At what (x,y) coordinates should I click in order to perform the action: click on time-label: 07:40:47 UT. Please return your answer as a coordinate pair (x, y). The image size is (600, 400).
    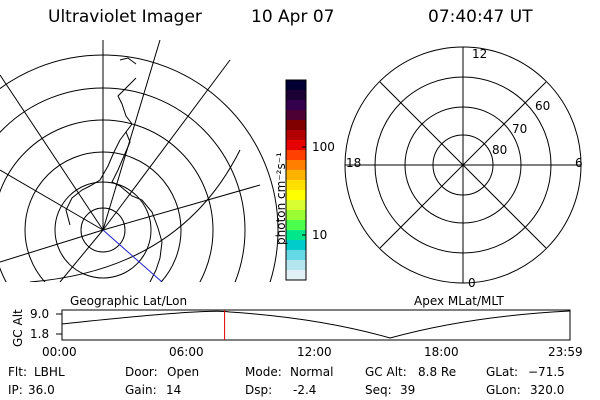
    Looking at the image, I should click on (480, 17).